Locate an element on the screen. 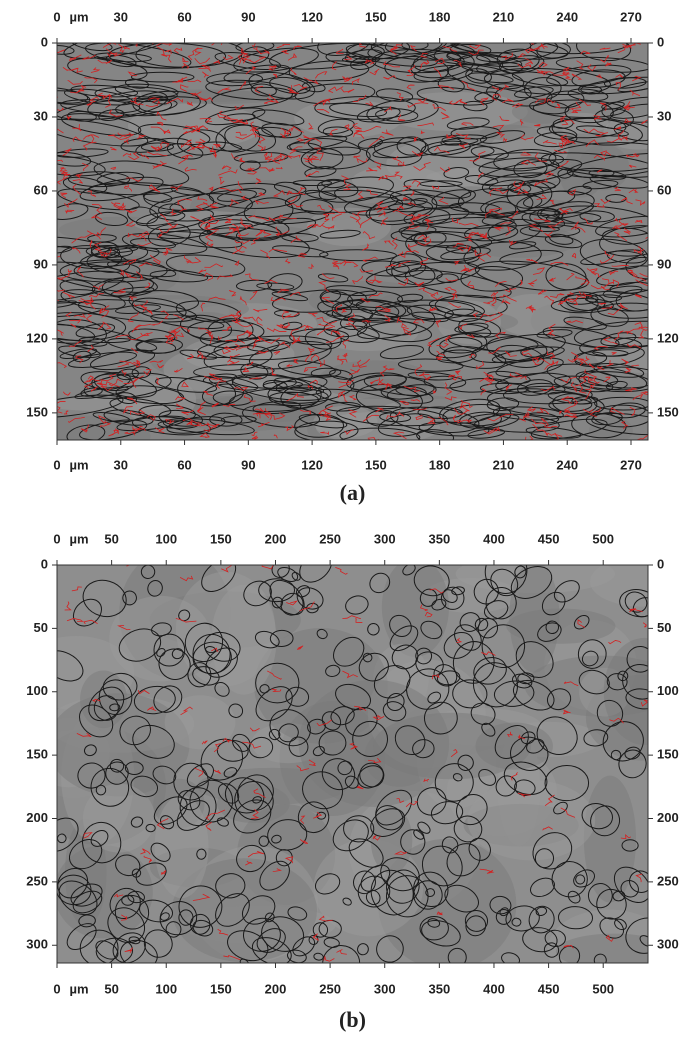  y-tick-label: 250 is located at coordinates (37, 880).